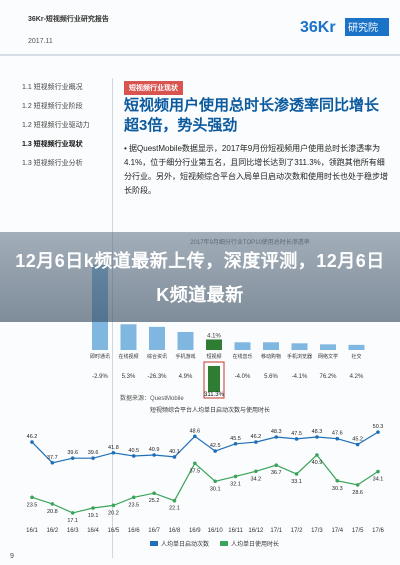  Describe the element at coordinates (200, 278) in the screenshot. I see `banner-text: 12月6日k频道最新上传，深度评测，12月6日K频道最新` at that location.